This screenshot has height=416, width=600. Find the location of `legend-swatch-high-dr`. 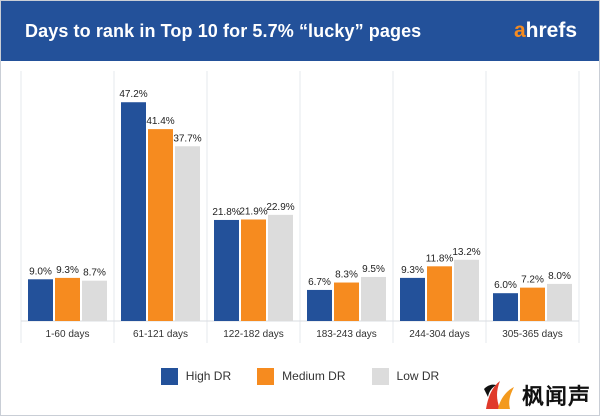

legend-swatch-high-dr is located at coordinates (169, 376).